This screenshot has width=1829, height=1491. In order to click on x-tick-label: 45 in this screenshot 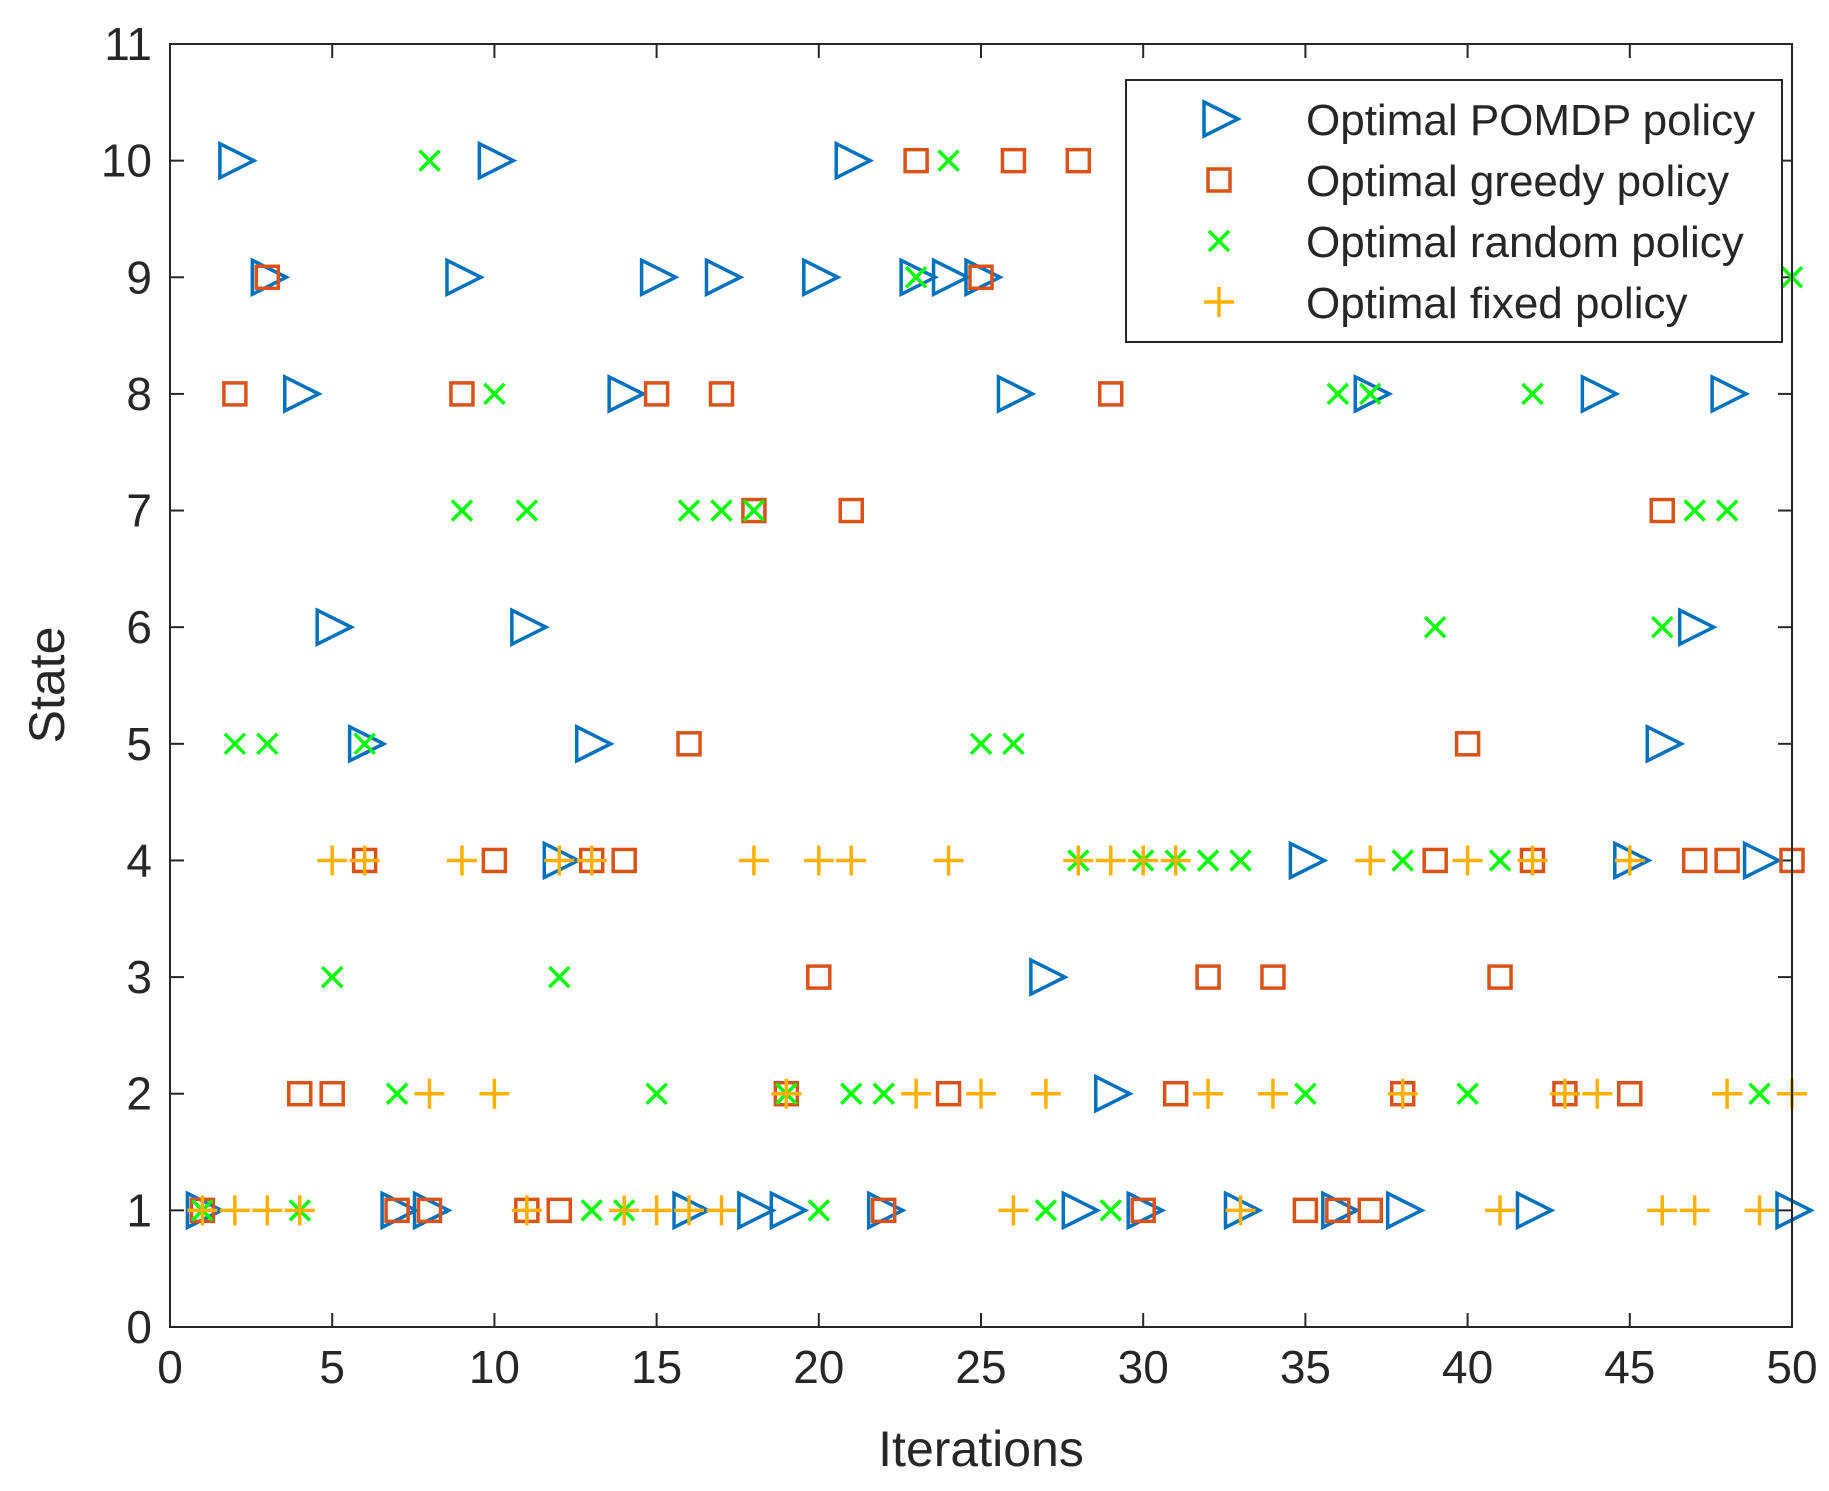, I will do `click(1629, 1367)`.